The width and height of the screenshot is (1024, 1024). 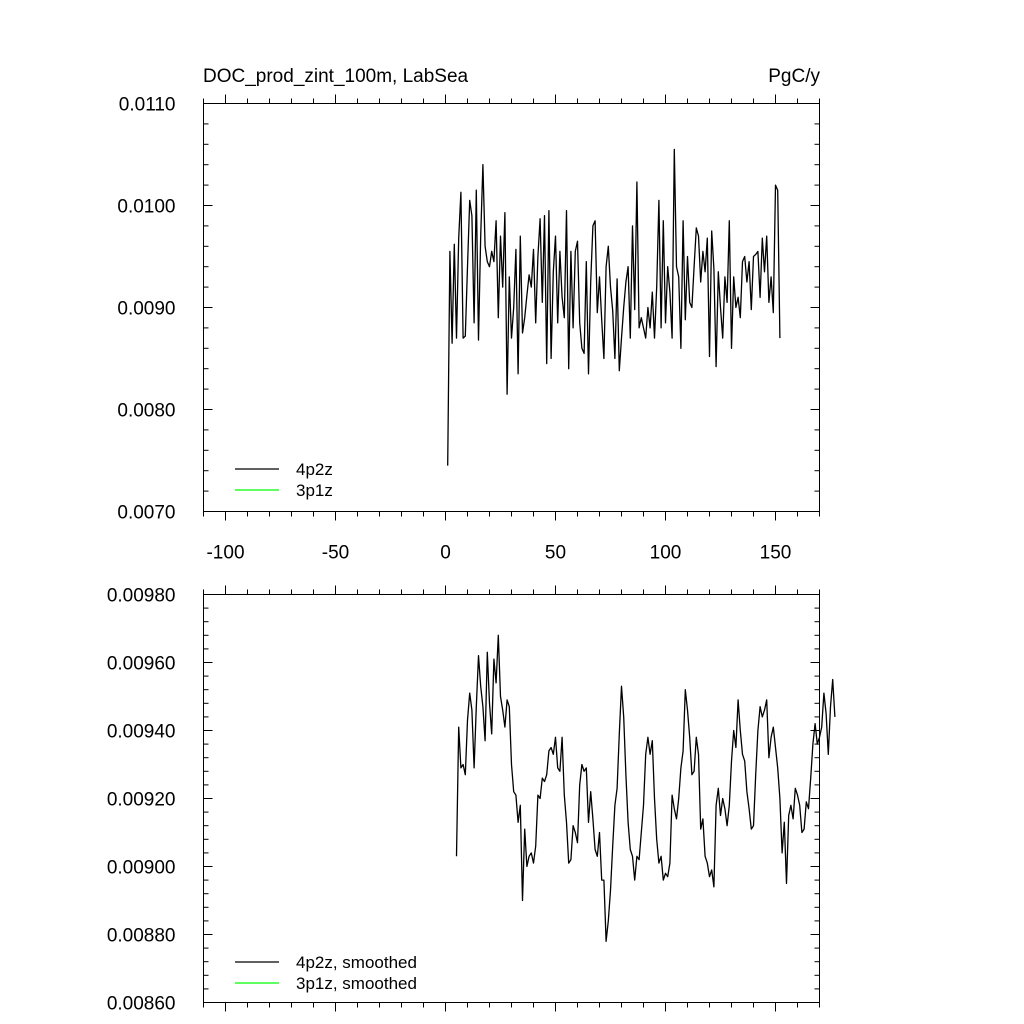 What do you see at coordinates (666, 553) in the screenshot?
I see `x-tick-label: 100` at bounding box center [666, 553].